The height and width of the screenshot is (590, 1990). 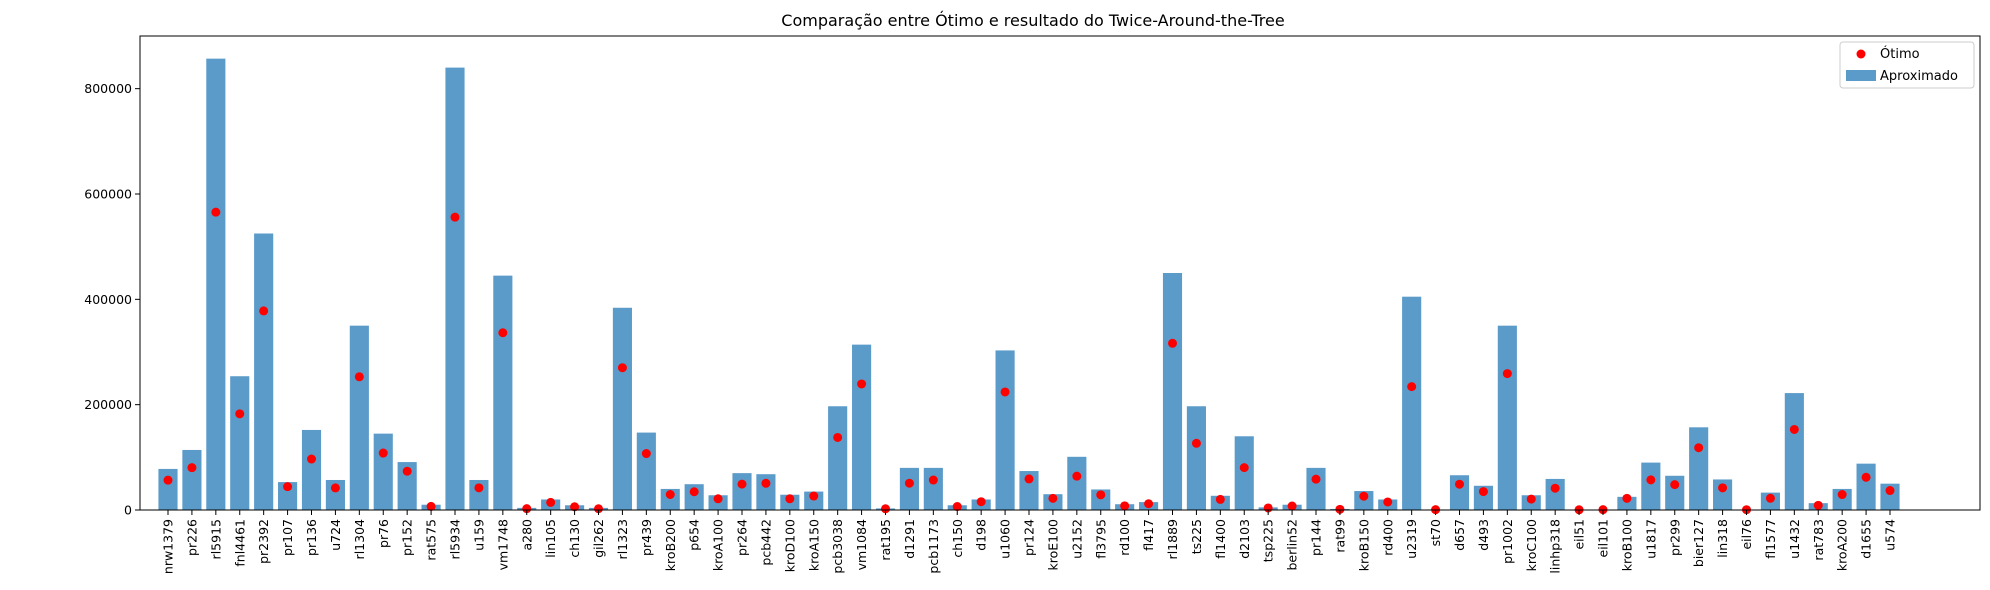 What do you see at coordinates (1077, 483) in the screenshot?
I see `bar-u2152` at bounding box center [1077, 483].